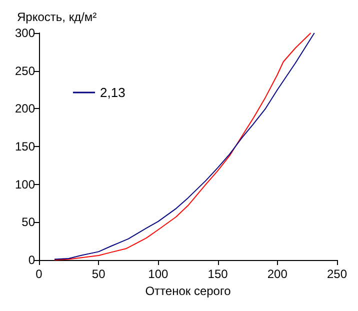 This screenshot has width=358, height=311. I want to click on y-axis-title: Яркость, кд/м², so click(57, 17).